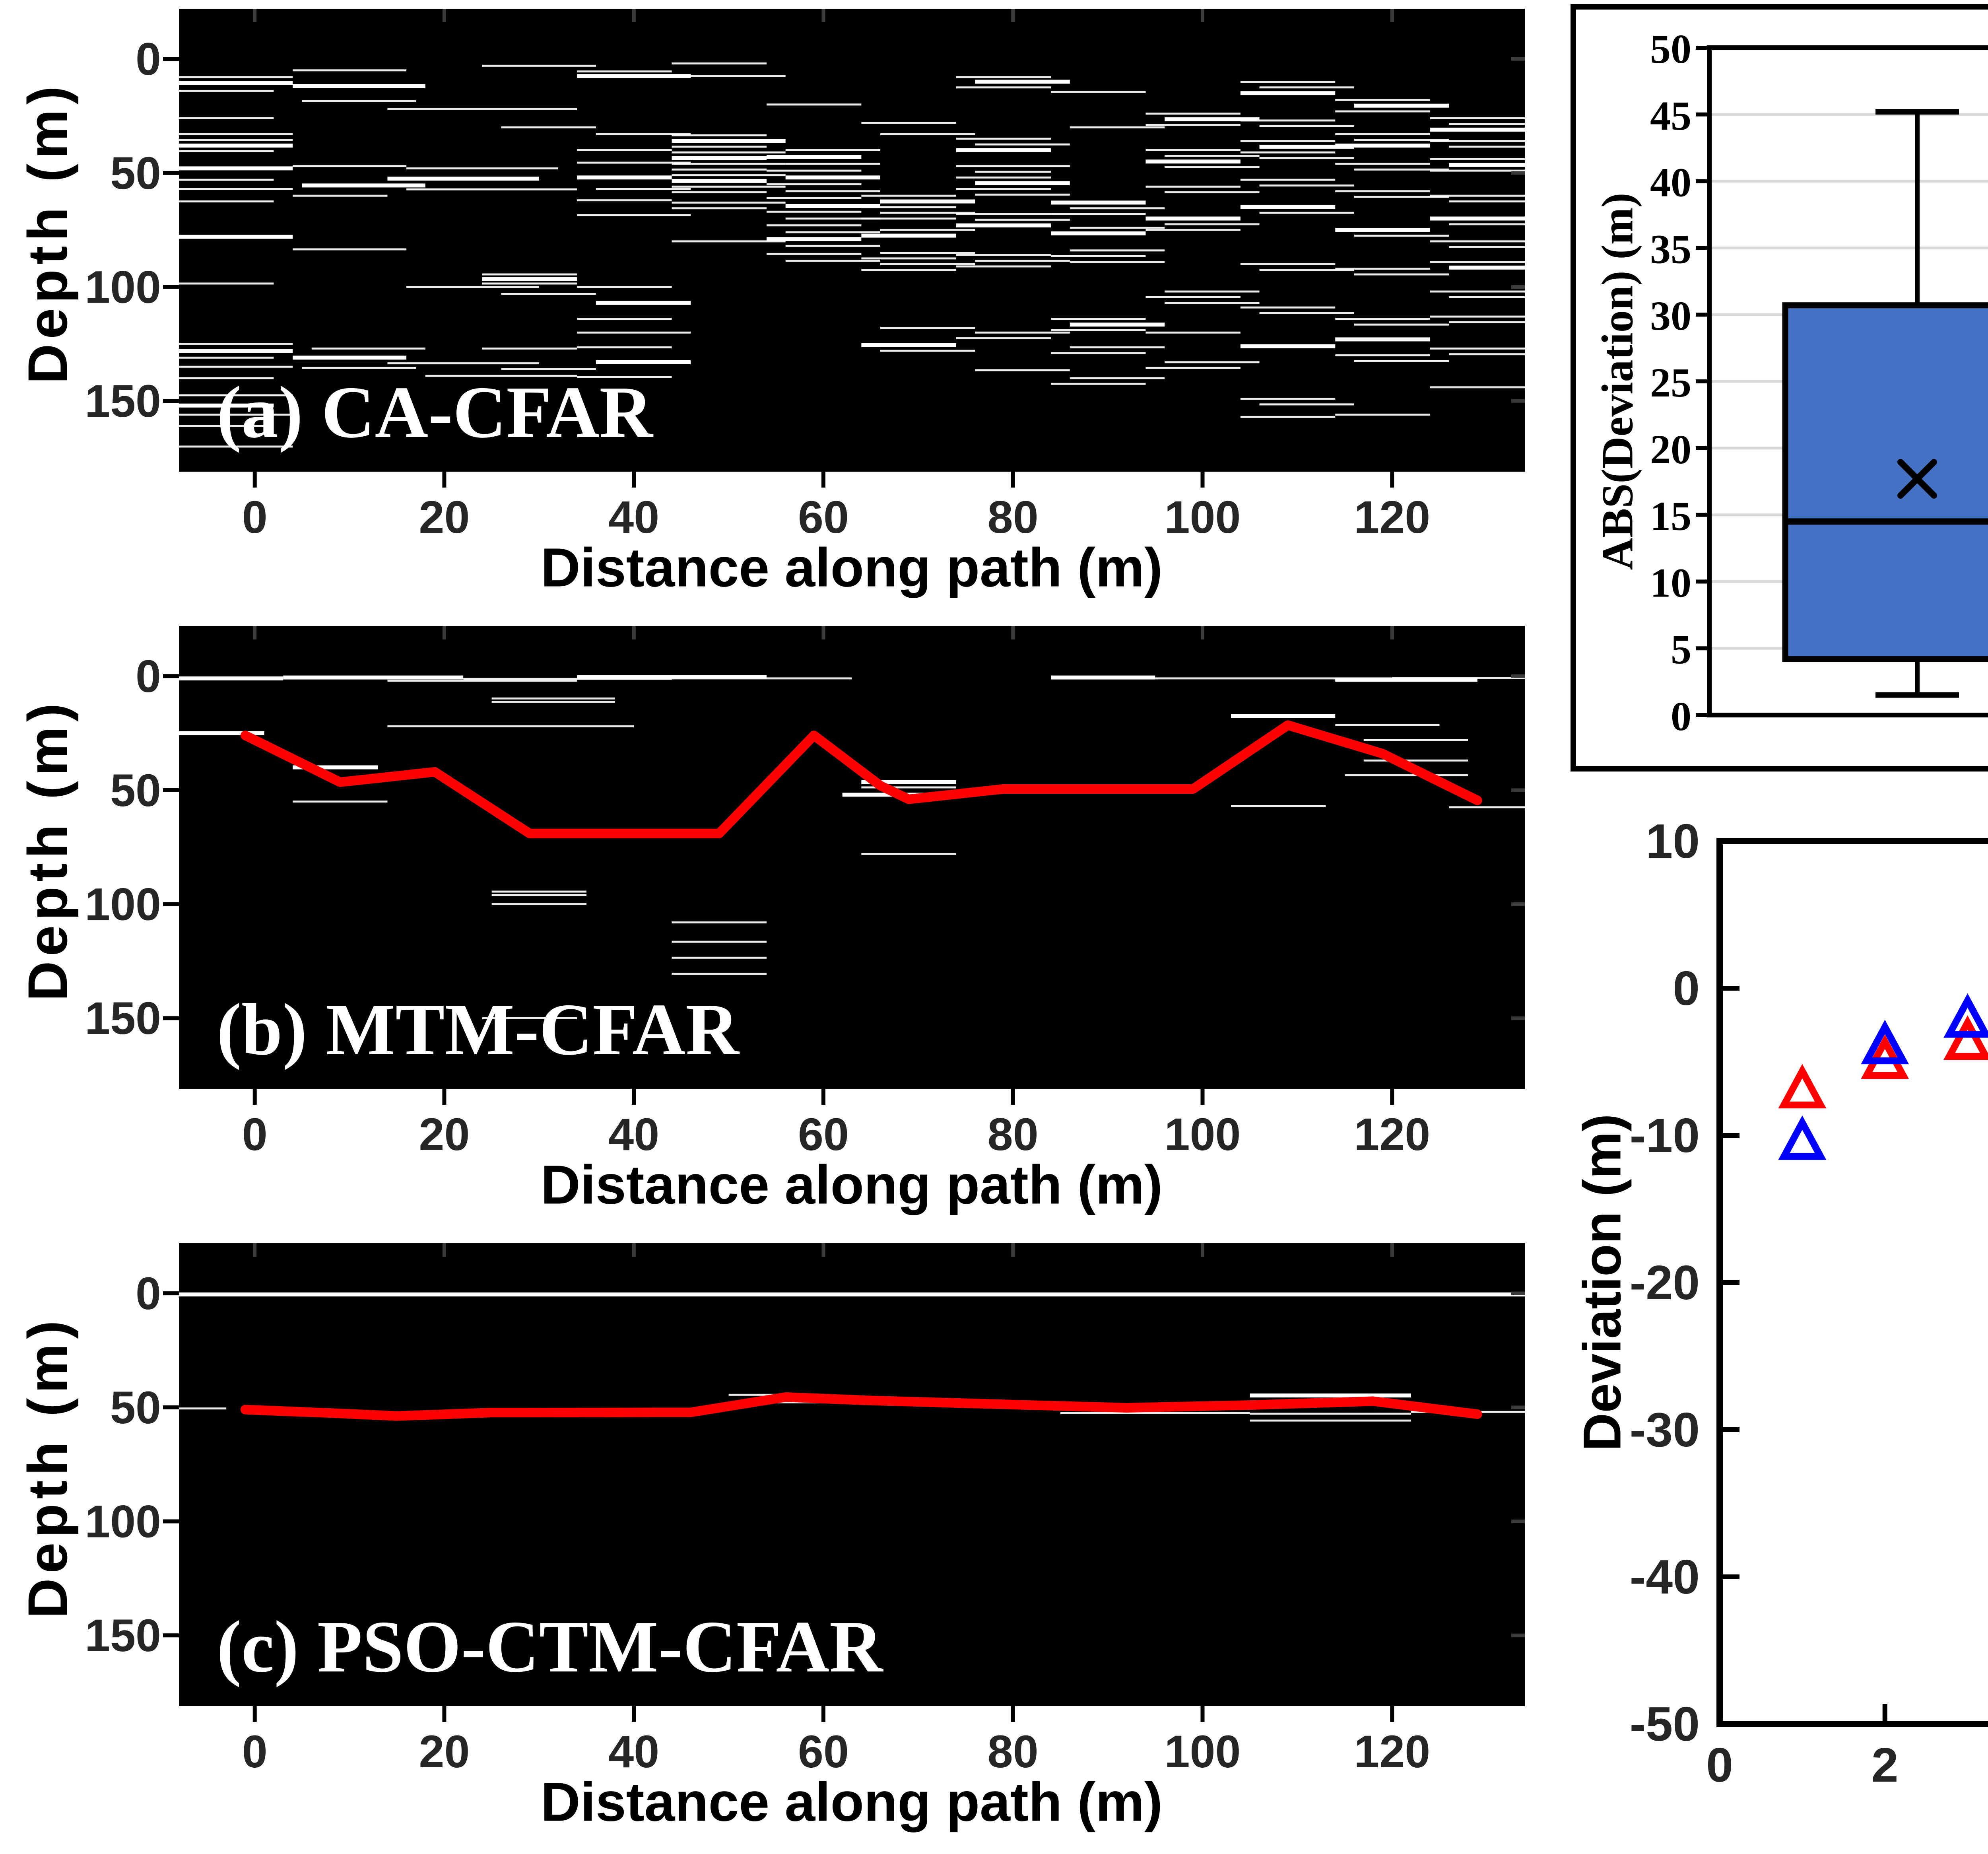  I want to click on panel-a-x-axis-label: Distance along path (m), so click(851, 568).